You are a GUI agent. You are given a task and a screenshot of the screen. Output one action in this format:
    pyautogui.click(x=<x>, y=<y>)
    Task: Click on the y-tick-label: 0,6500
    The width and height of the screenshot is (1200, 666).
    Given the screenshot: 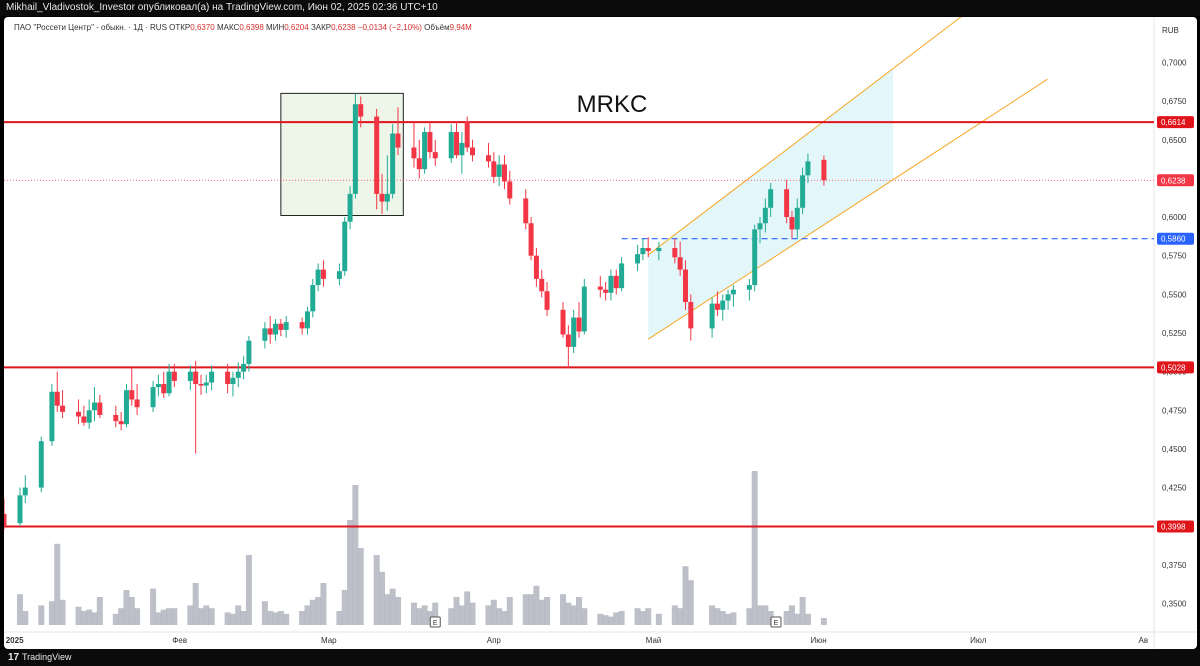 What is the action you would take?
    pyautogui.click(x=1174, y=140)
    